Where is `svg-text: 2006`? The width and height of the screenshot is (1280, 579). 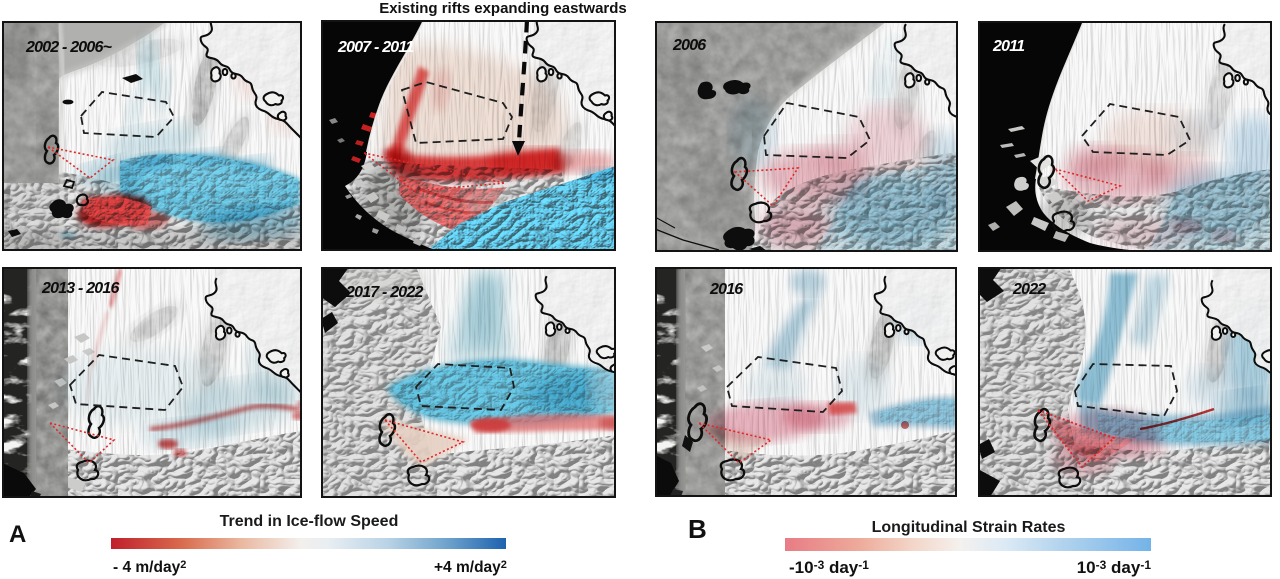
svg-text: 2006 is located at coordinates (689, 45).